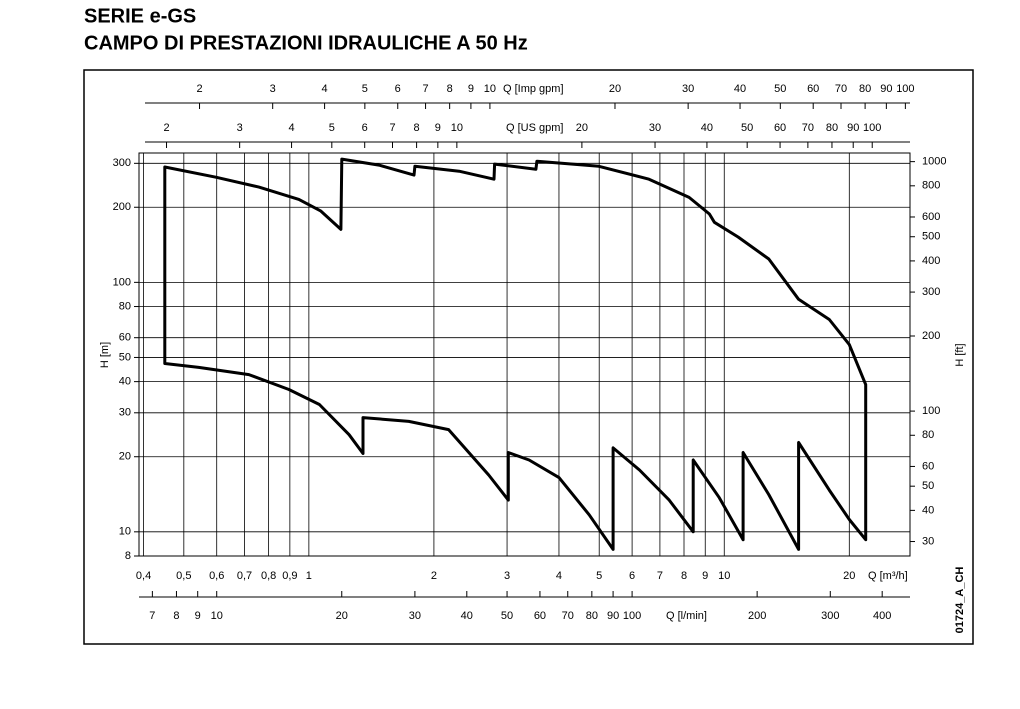 Image resolution: width=1020 pixels, height=709 pixels. Describe the element at coordinates (849, 576) in the screenshot. I see `x-tick-label: 20` at that location.